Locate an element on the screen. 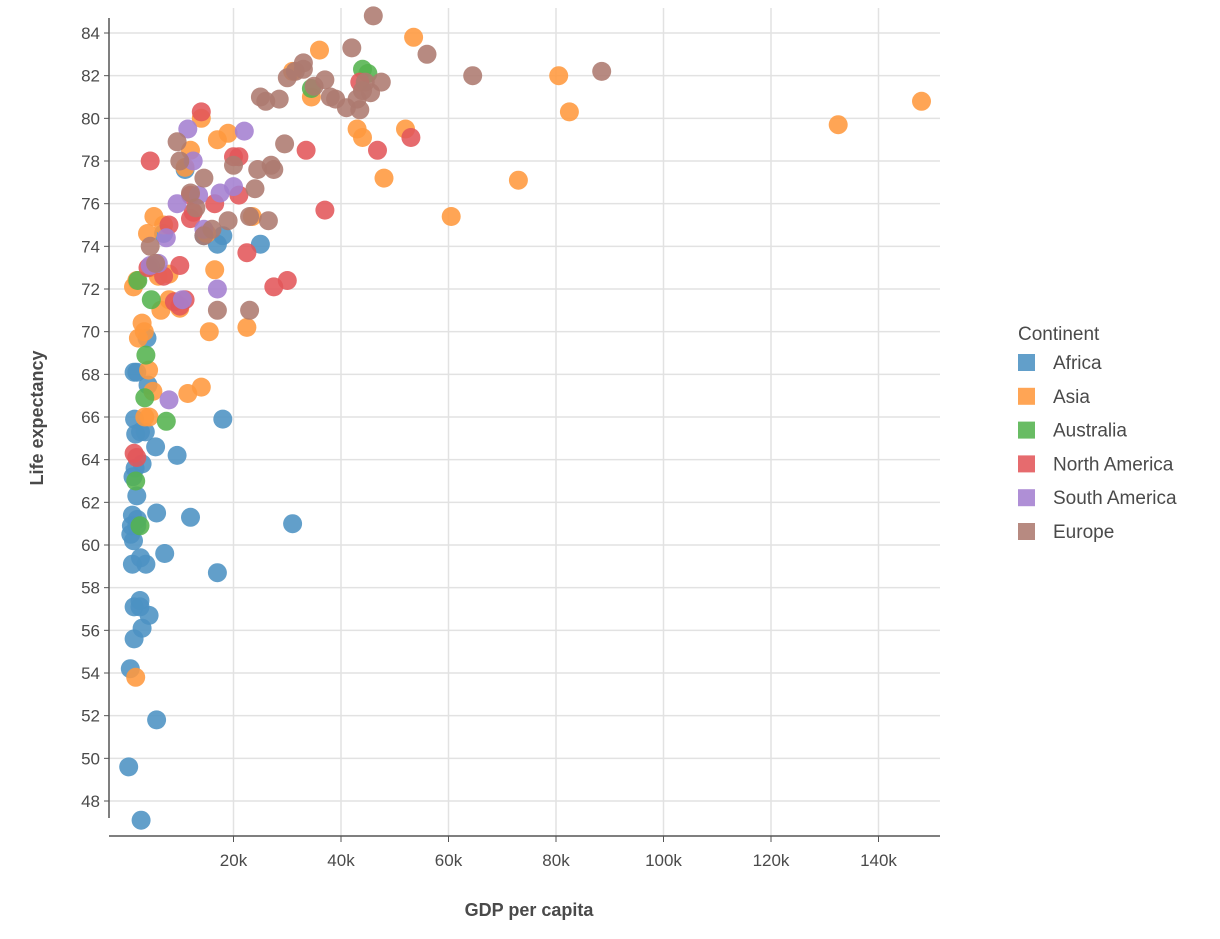 Image resolution: width=1220 pixels, height=939 pixels. x-tick-label: 140k is located at coordinates (878, 860).